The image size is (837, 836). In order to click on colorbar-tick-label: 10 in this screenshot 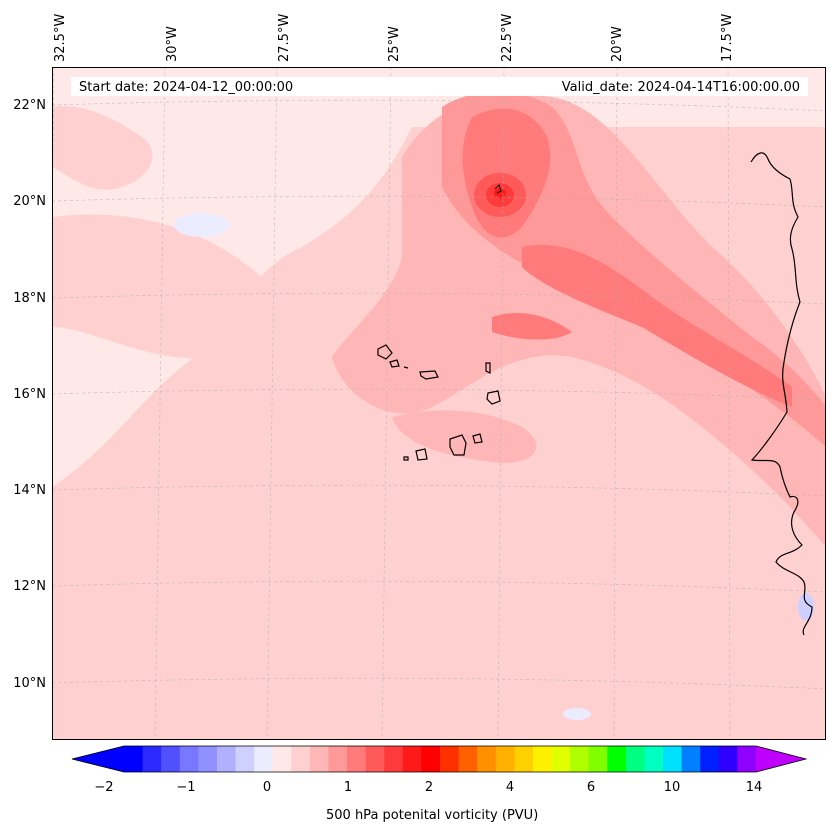, I will do `click(672, 787)`.